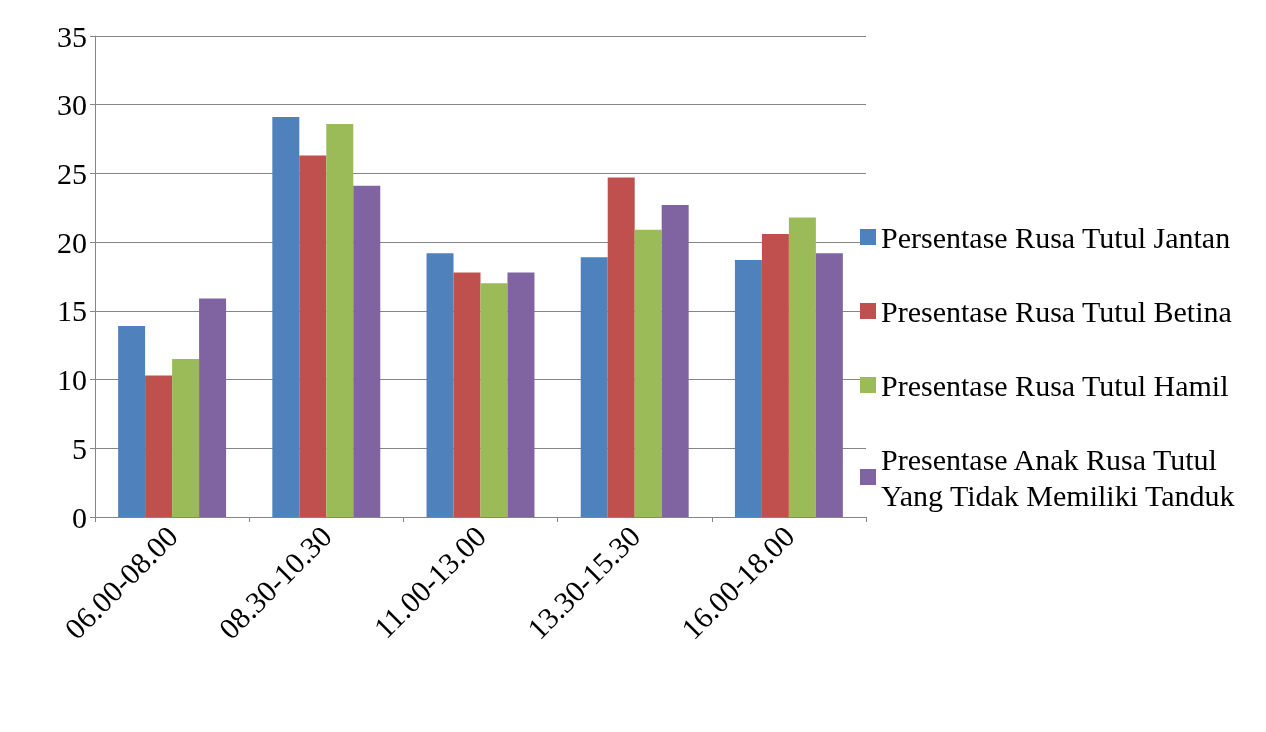 This screenshot has height=732, width=1266. What do you see at coordinates (72, 105) in the screenshot?
I see `y-tick-label: 30` at bounding box center [72, 105].